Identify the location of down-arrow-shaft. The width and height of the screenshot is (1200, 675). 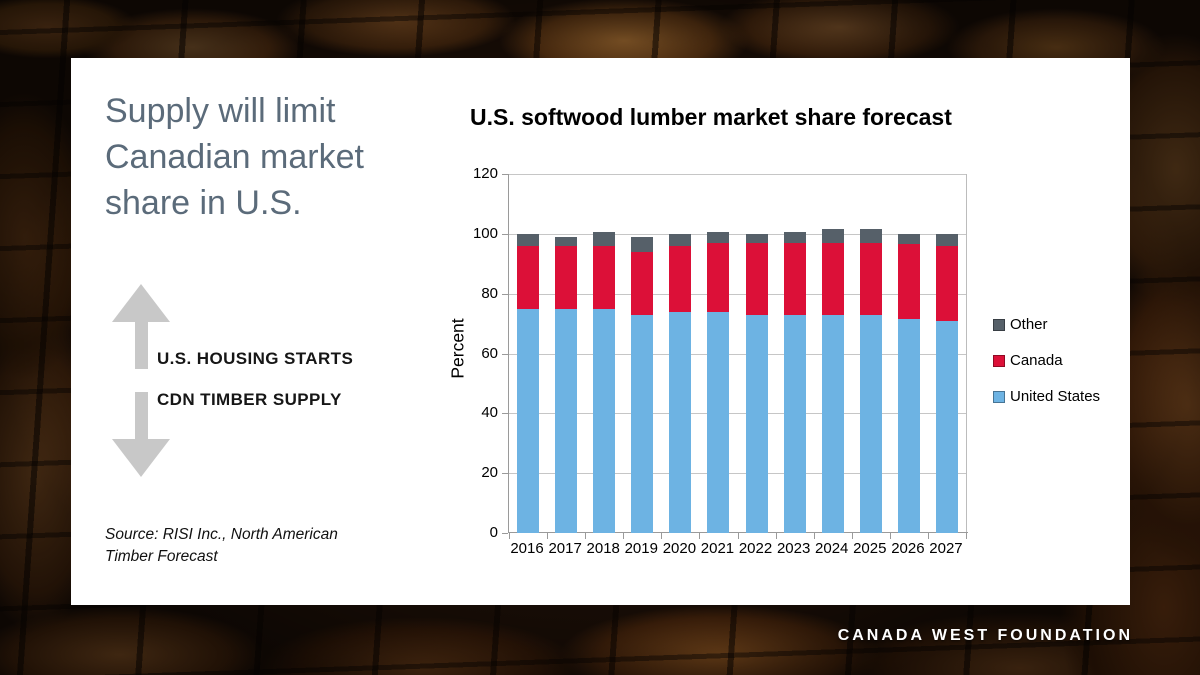
(141, 415).